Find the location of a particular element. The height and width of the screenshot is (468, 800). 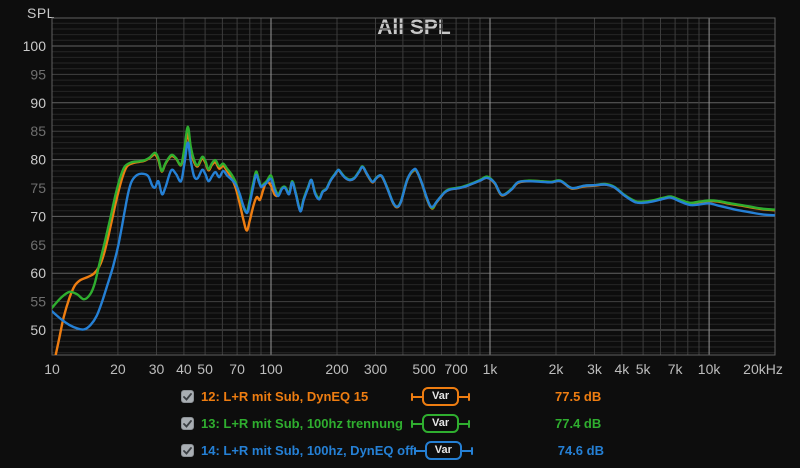

x-tick-label: 300 is located at coordinates (376, 369).